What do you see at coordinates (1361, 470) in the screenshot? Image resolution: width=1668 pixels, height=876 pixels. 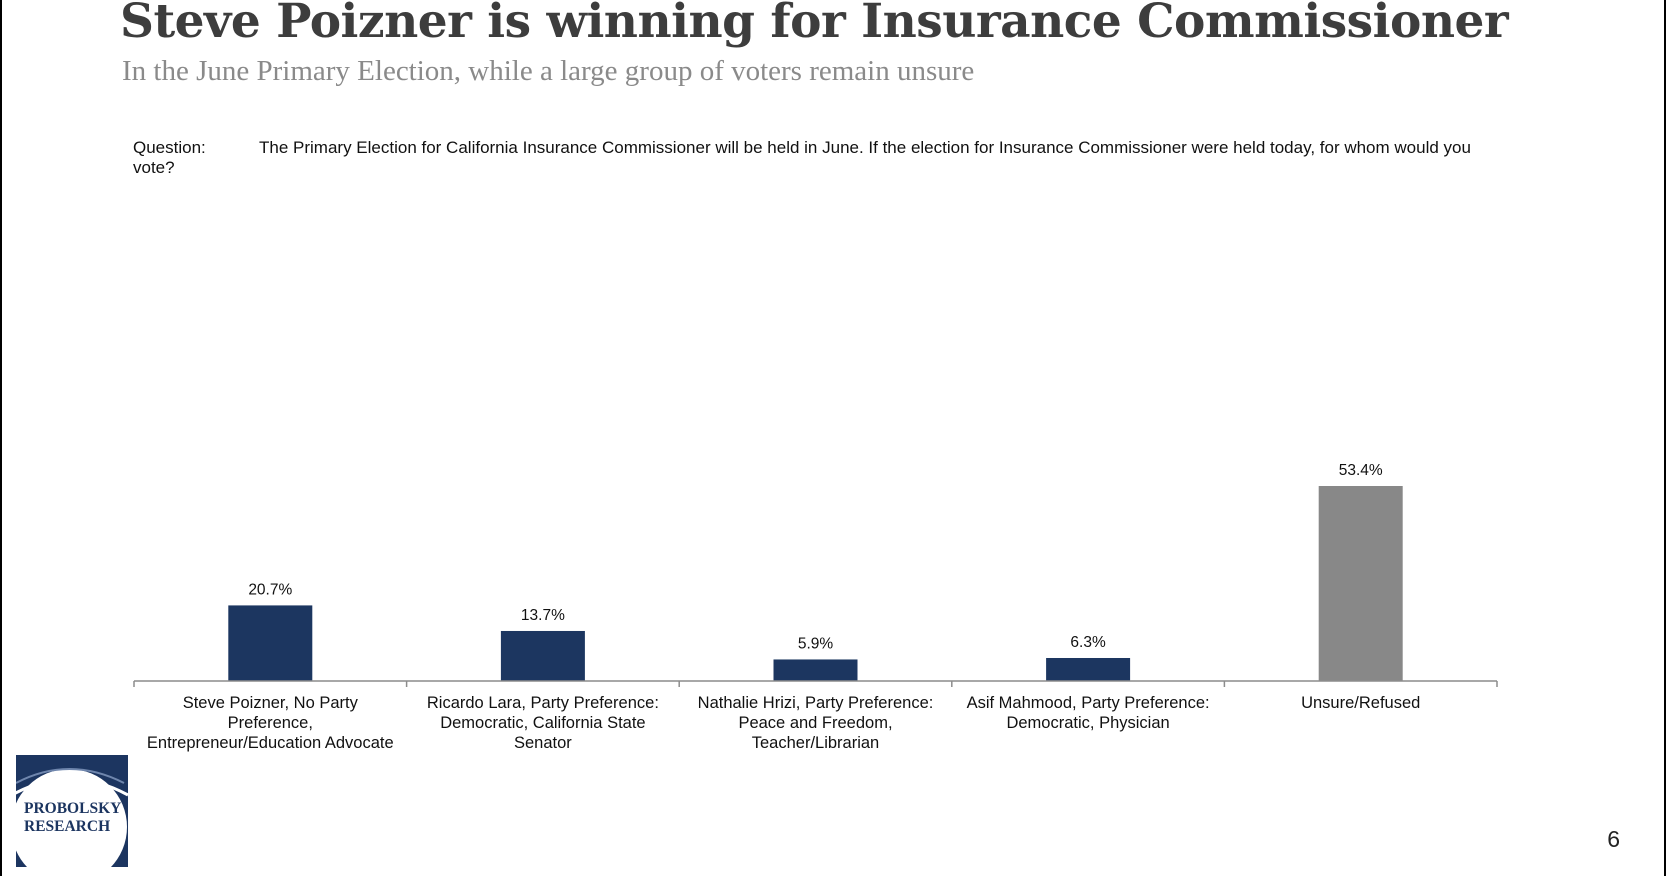 I see `data-label: 53.4%` at bounding box center [1361, 470].